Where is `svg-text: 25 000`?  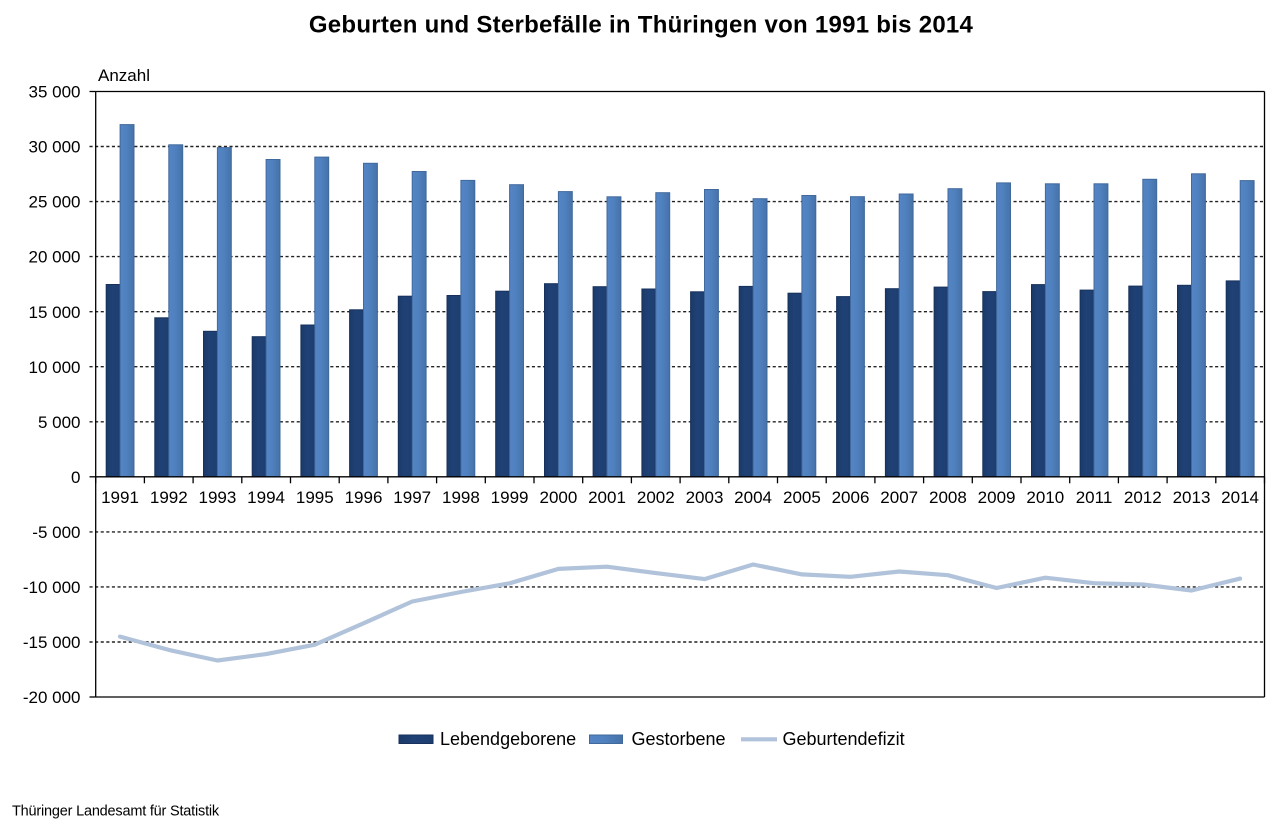 svg-text: 25 000 is located at coordinates (55, 202).